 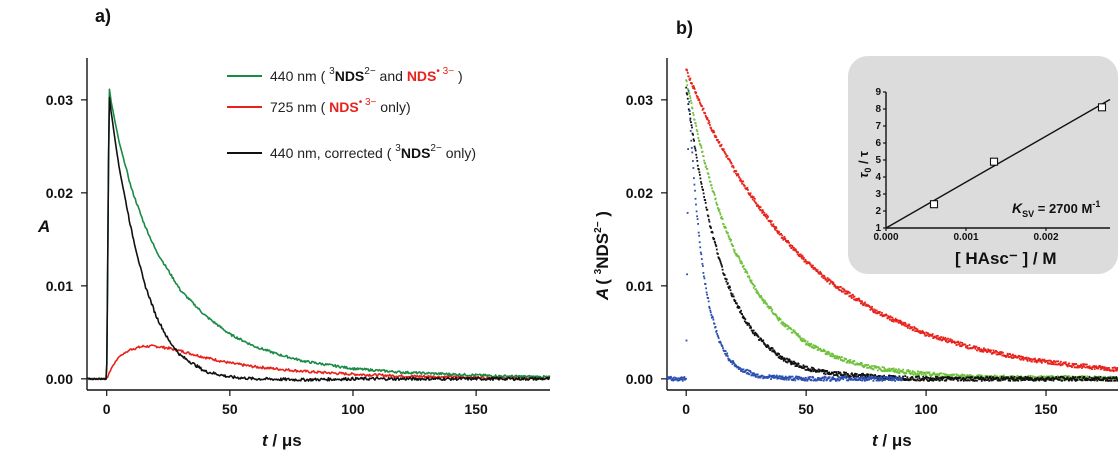 What do you see at coordinates (639, 286) in the screenshot?
I see `panel-b-y-tick-label: 0.01` at bounding box center [639, 286].